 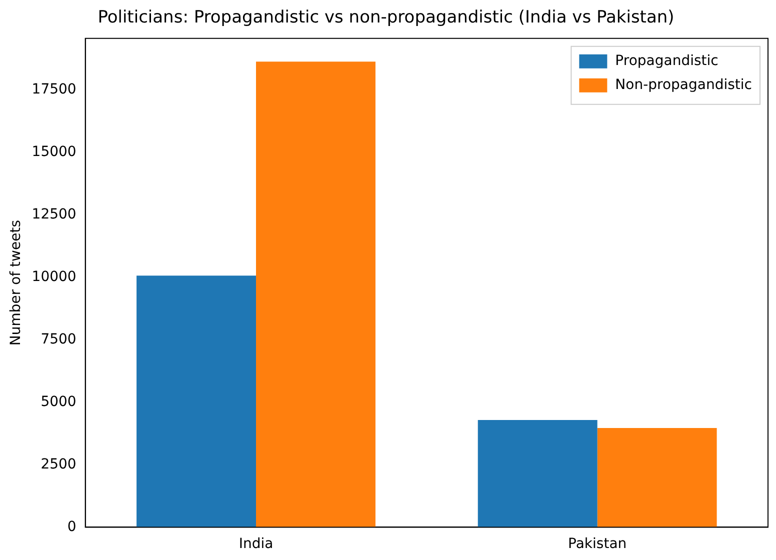 What do you see at coordinates (54, 89) in the screenshot?
I see `y-tick-label: 17500` at bounding box center [54, 89].